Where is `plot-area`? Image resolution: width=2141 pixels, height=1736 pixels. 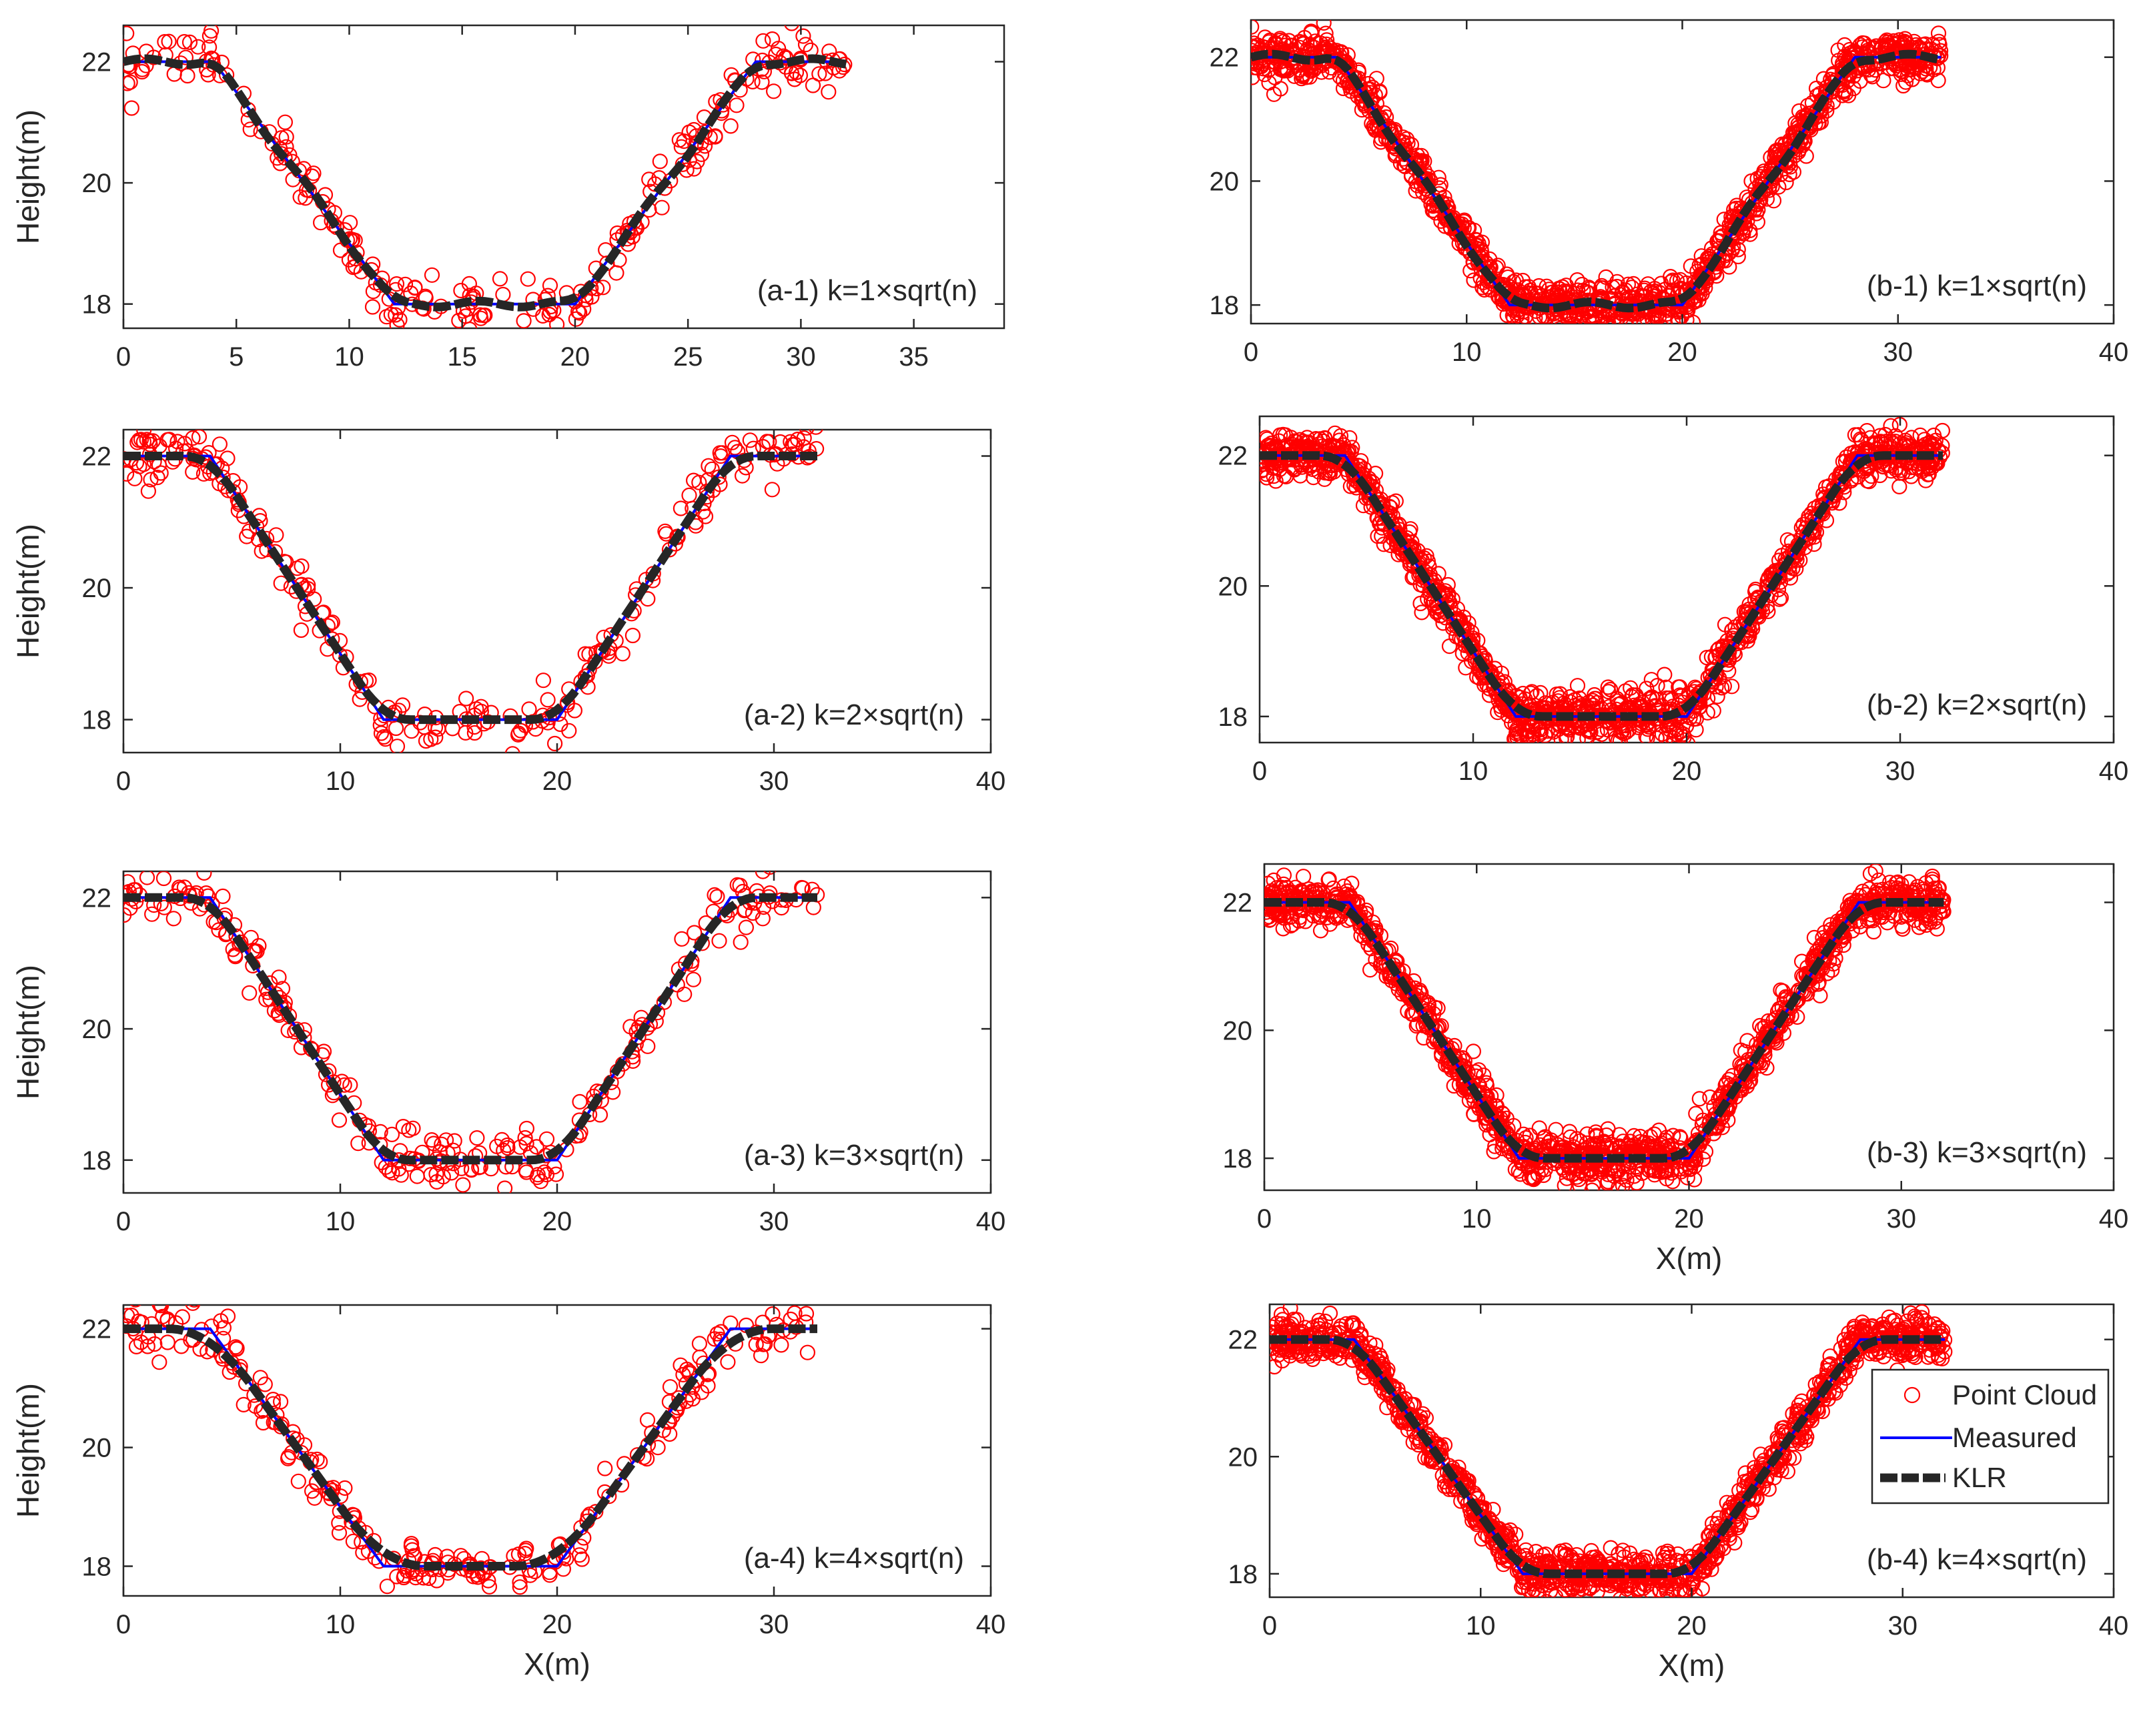 plot-area is located at coordinates (563, 177).